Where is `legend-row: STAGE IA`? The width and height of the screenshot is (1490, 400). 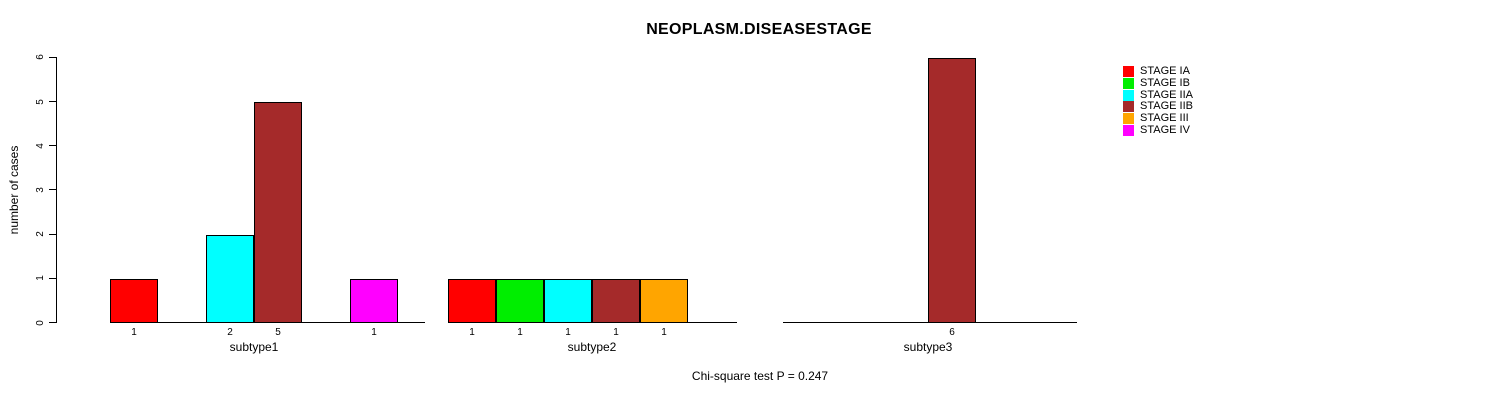
legend-row: STAGE IA is located at coordinates (1158, 72).